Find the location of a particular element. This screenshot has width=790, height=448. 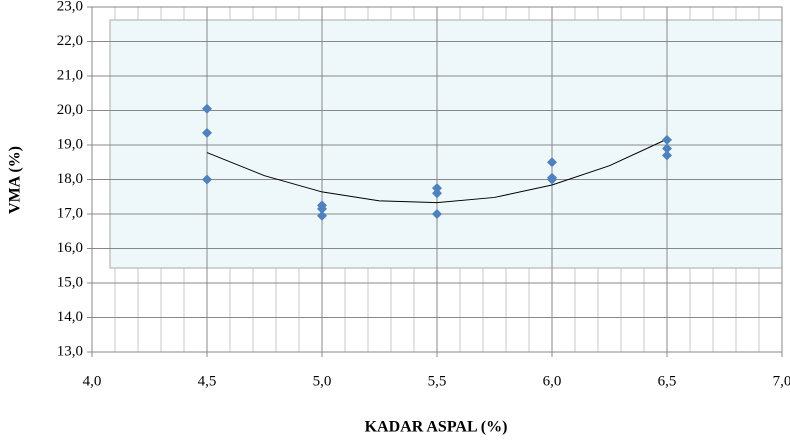

y-tick-label: 19,0 is located at coordinates (70, 144).